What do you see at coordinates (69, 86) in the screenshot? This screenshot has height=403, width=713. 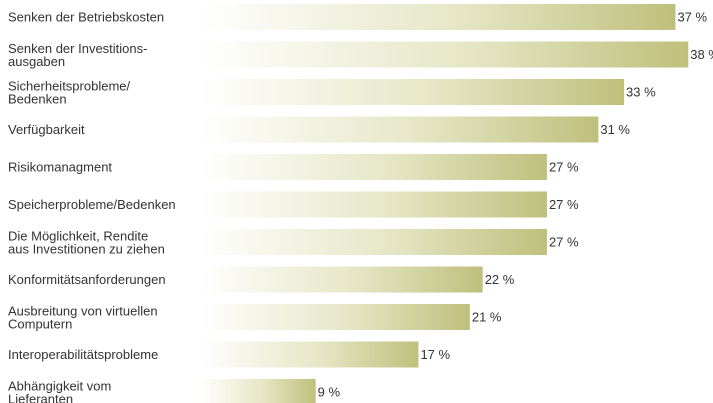 I see `category-label-line: Sicherheitsprobleme/` at bounding box center [69, 86].